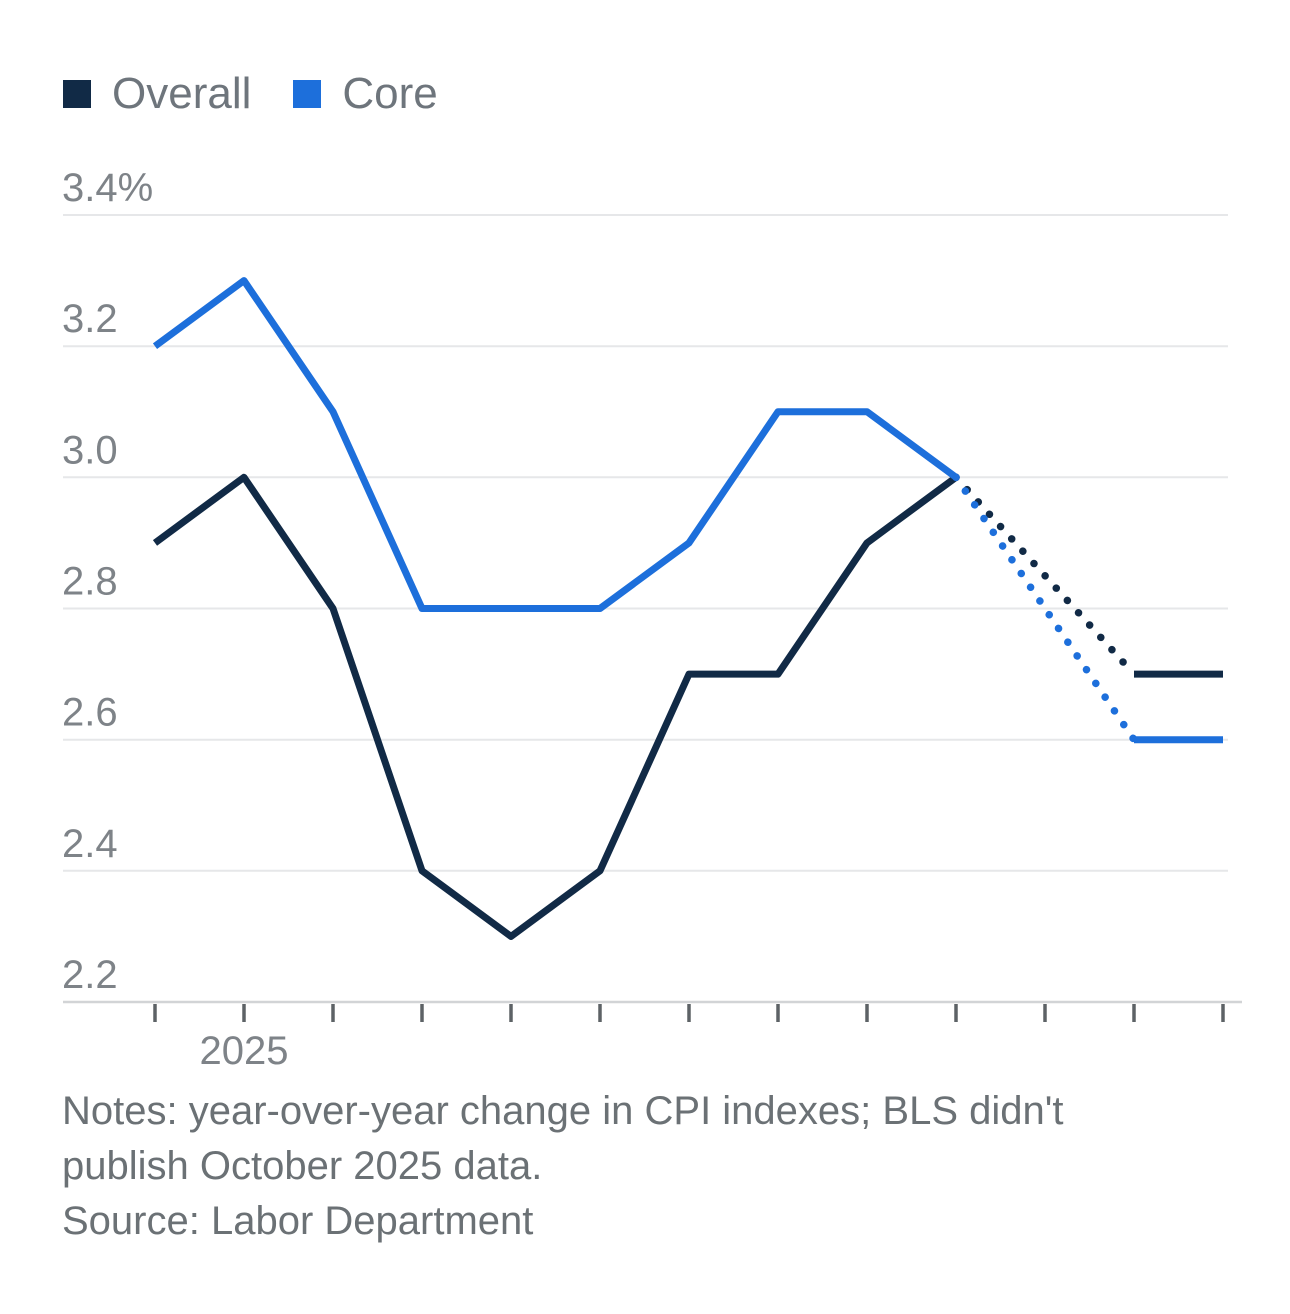  What do you see at coordinates (90, 975) in the screenshot?
I see `y-tick-label: 2.2` at bounding box center [90, 975].